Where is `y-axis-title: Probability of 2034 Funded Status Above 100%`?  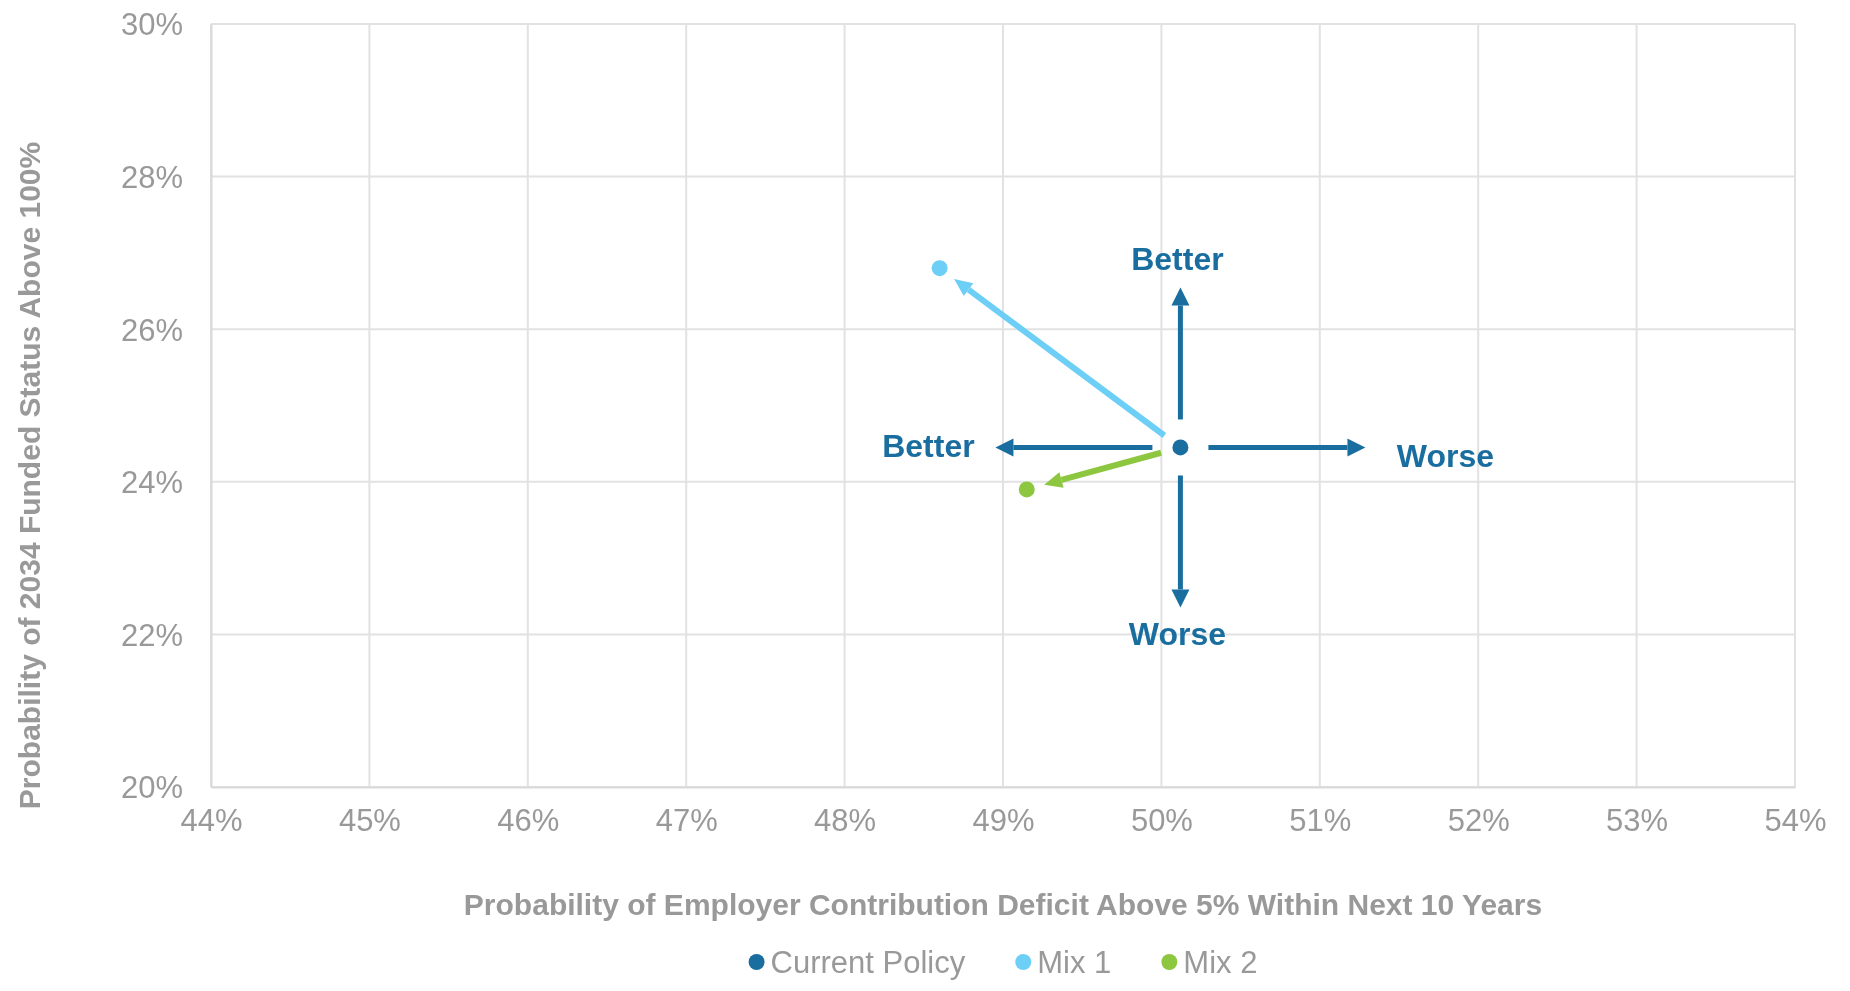 y-axis-title: Probability of 2034 Funded Status Above 100% is located at coordinates (29, 475).